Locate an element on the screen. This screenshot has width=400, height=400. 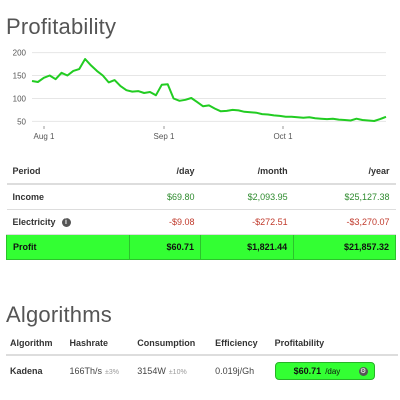
algorithms-title: Algorithms is located at coordinates (59, 314).